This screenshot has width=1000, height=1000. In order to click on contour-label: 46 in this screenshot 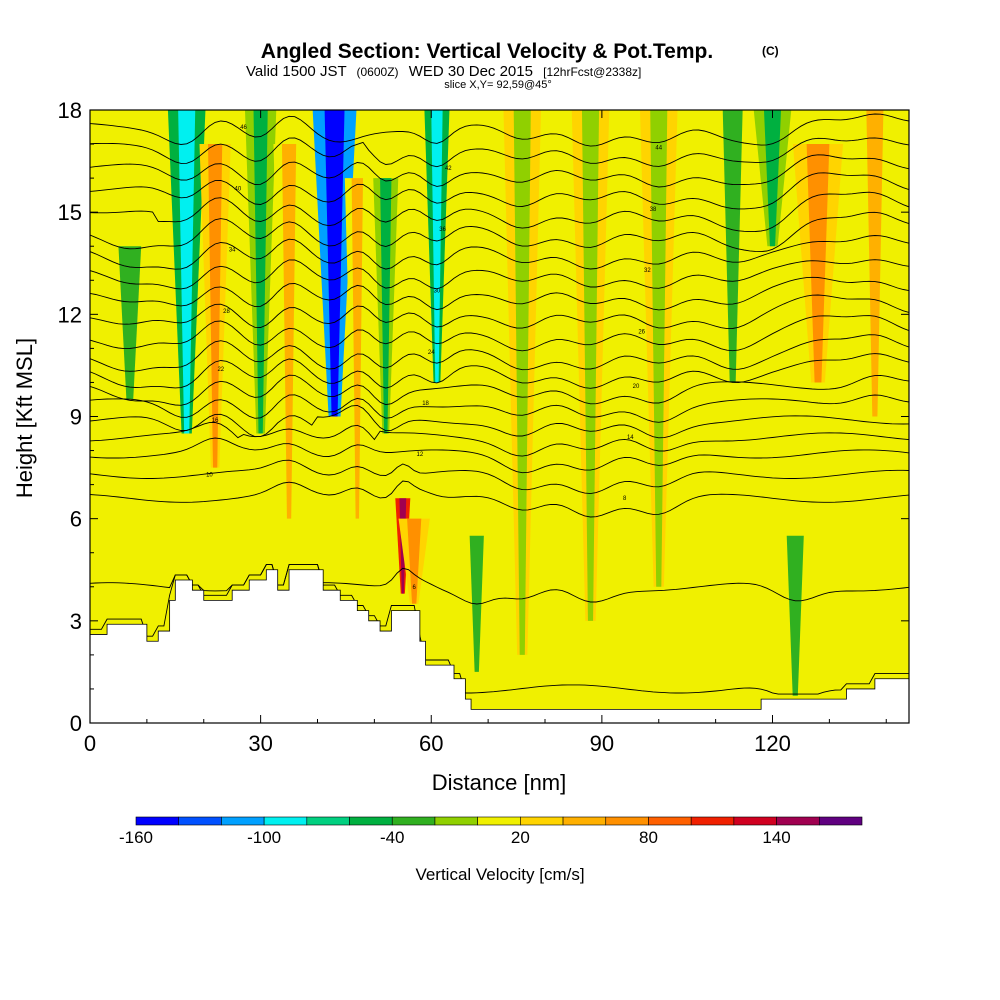, I will do `click(243, 128)`.